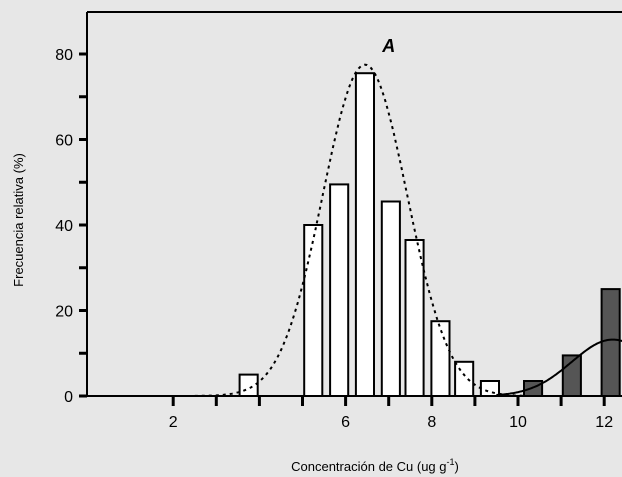 The width and height of the screenshot is (622, 477). What do you see at coordinates (68, 397) in the screenshot?
I see `y-tick-label-0: 0` at bounding box center [68, 397].